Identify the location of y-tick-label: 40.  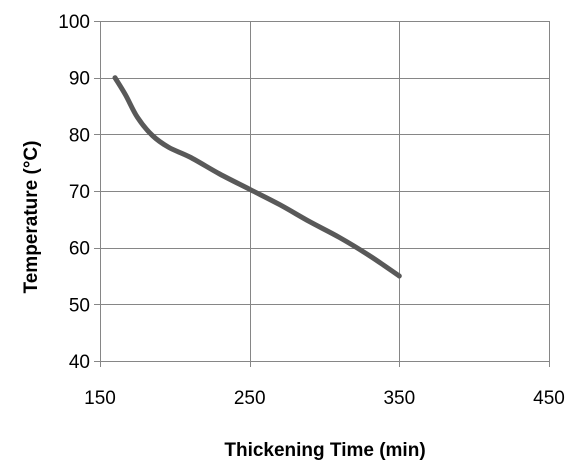
(79, 362).